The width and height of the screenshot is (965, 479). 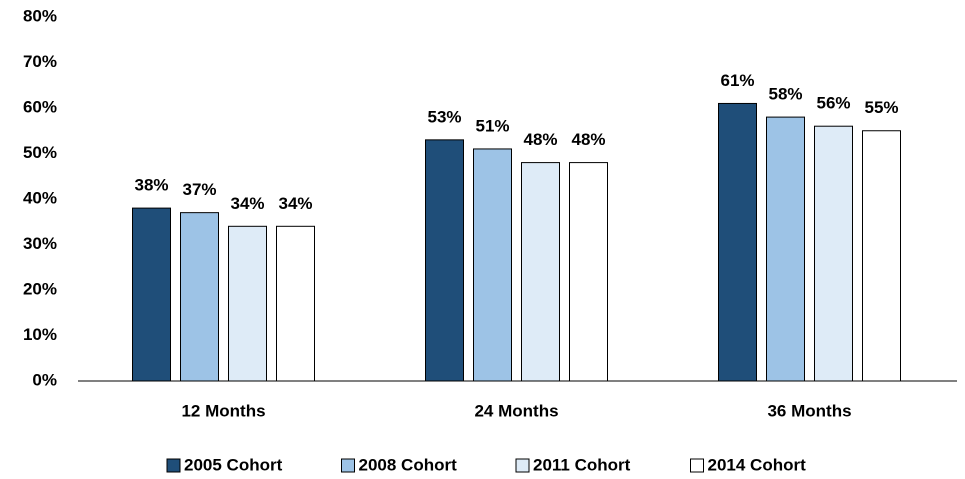 What do you see at coordinates (582, 464) in the screenshot?
I see `legend-label: 2011 Cohort` at bounding box center [582, 464].